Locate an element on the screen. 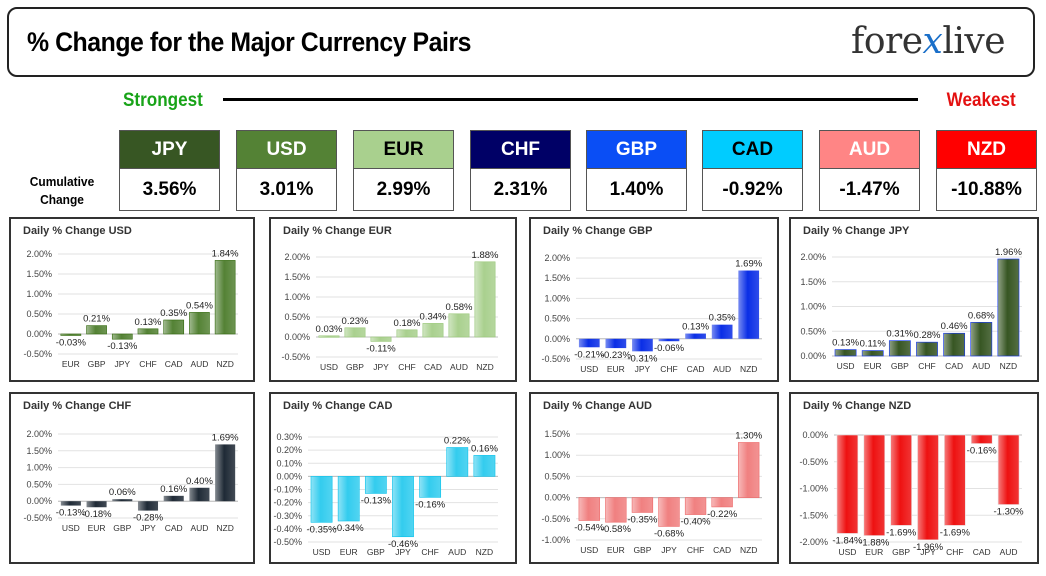  y-tick-label: -1.00% is located at coordinates (555, 540).